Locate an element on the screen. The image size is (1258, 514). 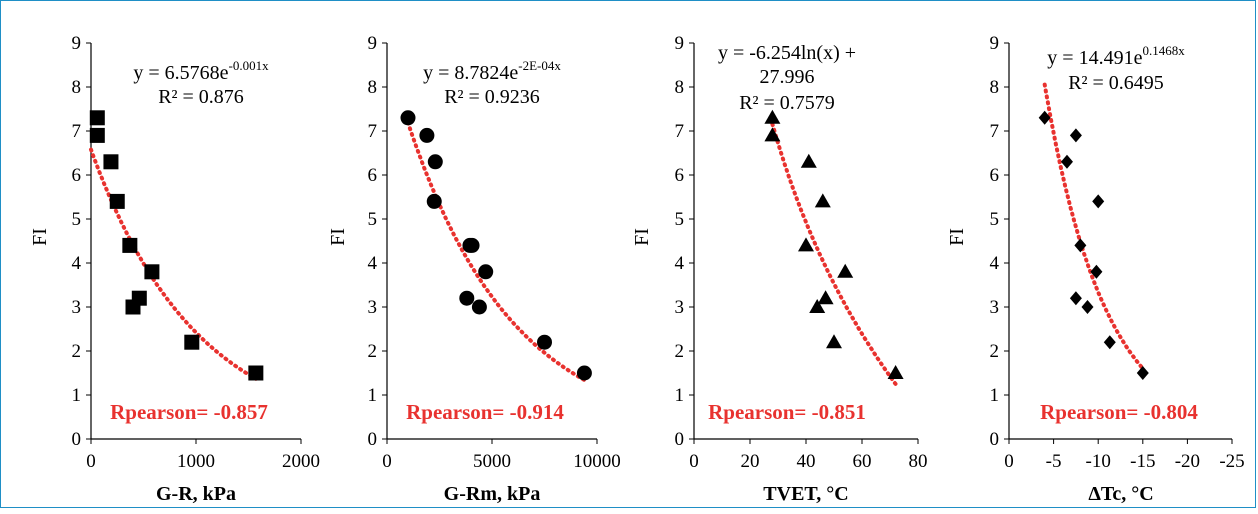
trendline-equation: y = 8.7824e-2E-04x is located at coordinates (492, 71).